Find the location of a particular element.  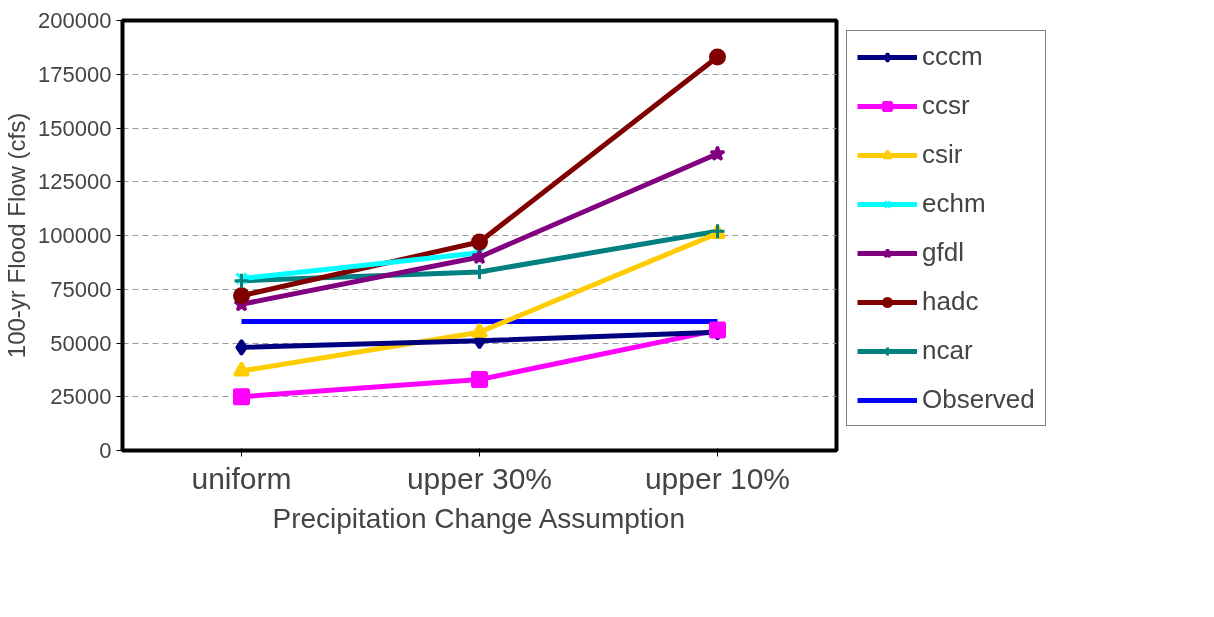

legend-label: hadc is located at coordinates (950, 301).